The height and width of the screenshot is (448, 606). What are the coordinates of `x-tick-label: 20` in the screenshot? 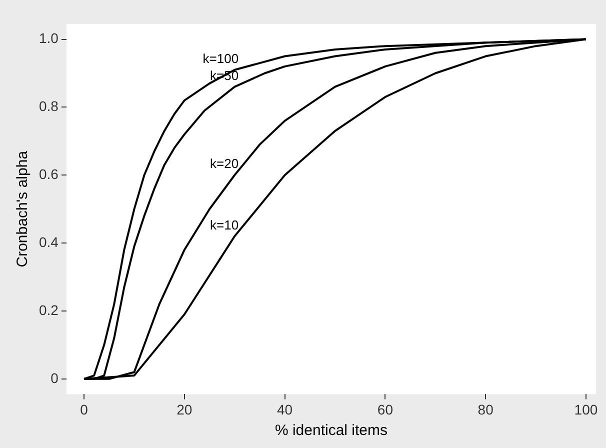 It's located at (184, 409).